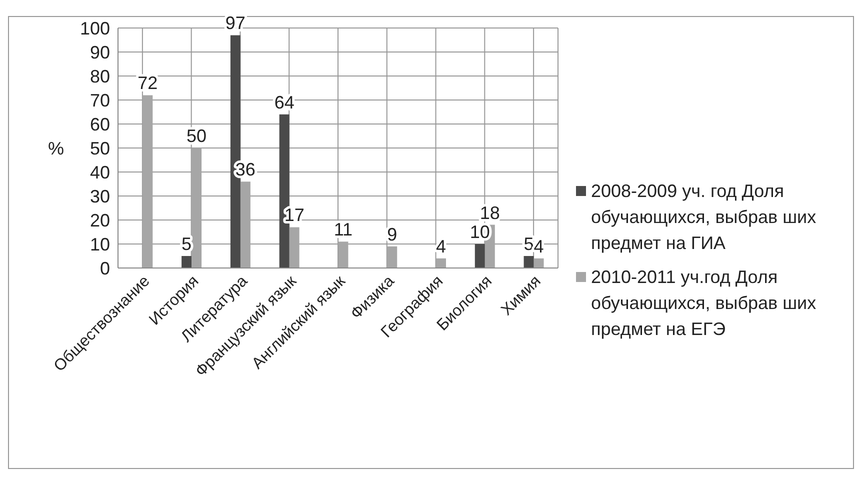 This screenshot has width=862, height=477. What do you see at coordinates (235, 23) in the screenshot?
I see `data-label: 97` at bounding box center [235, 23].